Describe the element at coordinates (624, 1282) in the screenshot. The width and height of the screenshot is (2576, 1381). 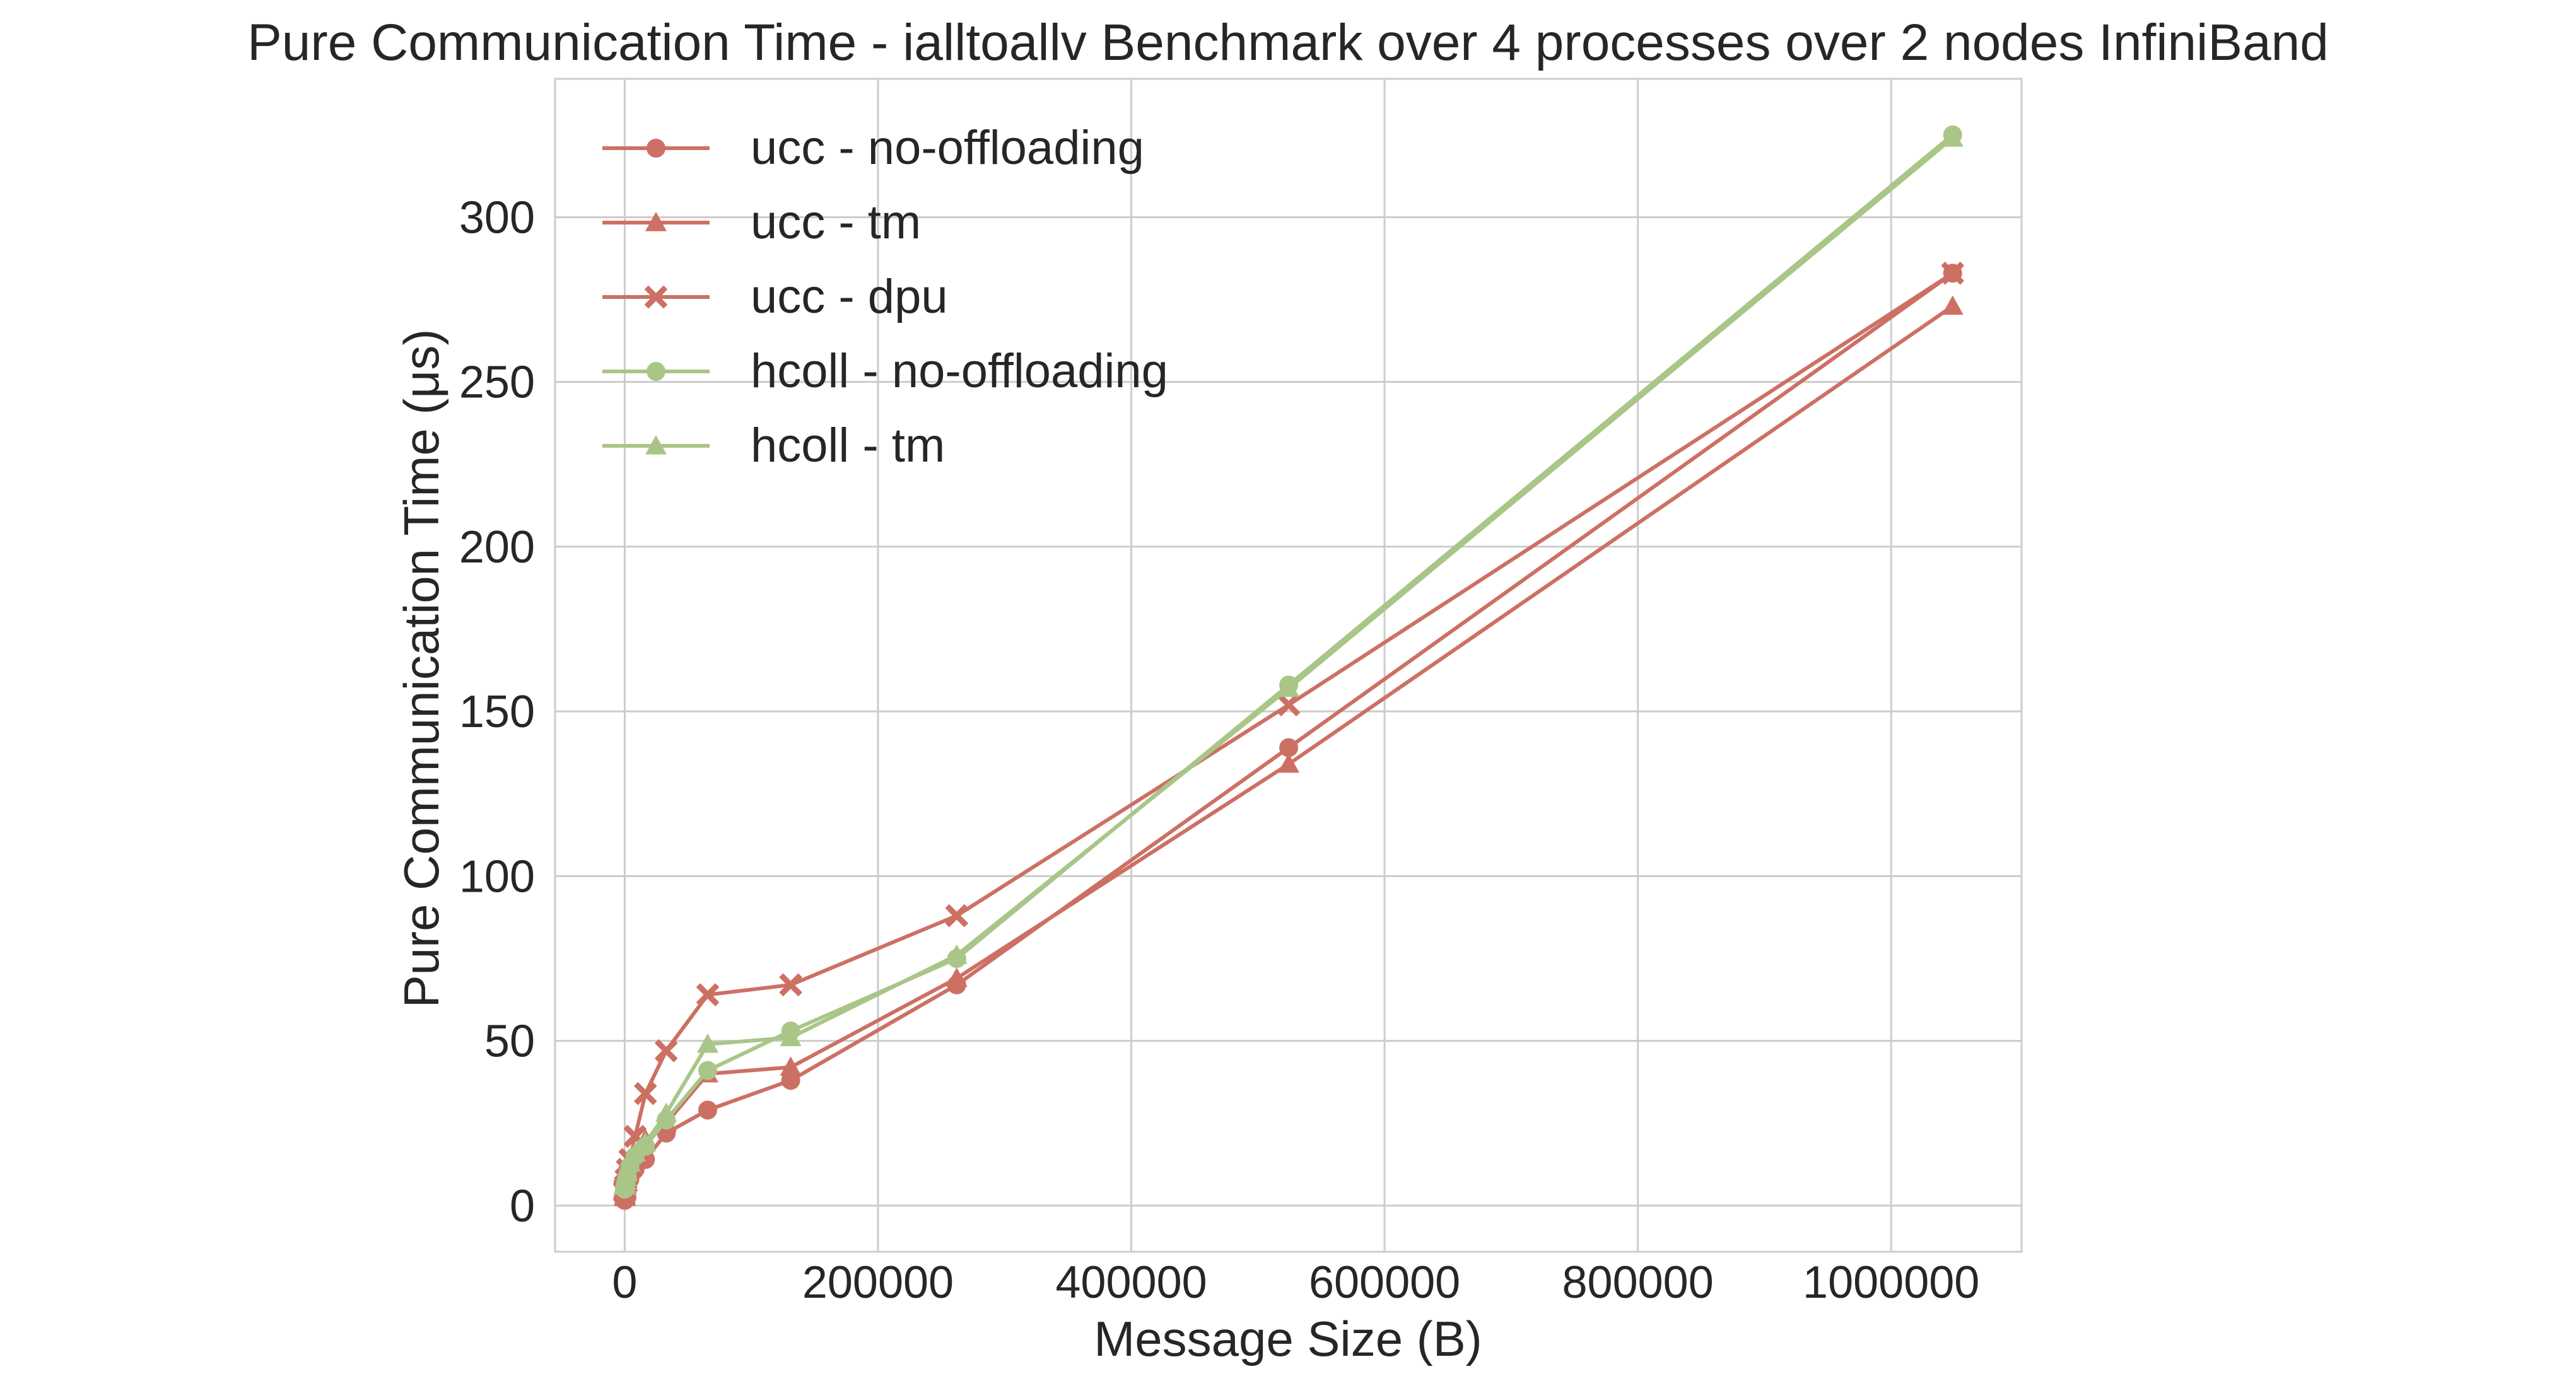
I see `x-tick-label: 0` at that location.